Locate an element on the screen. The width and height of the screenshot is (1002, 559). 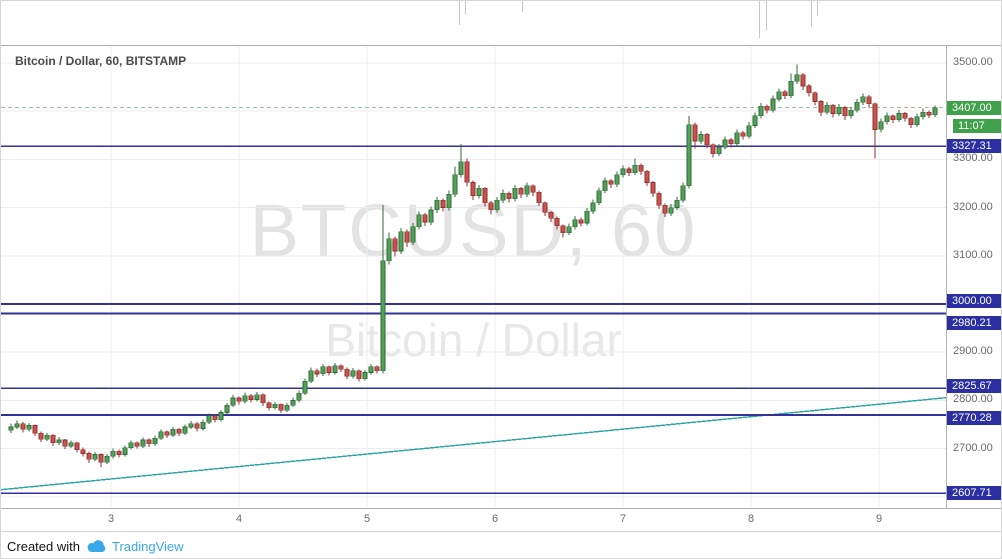
level-price-badge: 3000.00 is located at coordinates (974, 301).